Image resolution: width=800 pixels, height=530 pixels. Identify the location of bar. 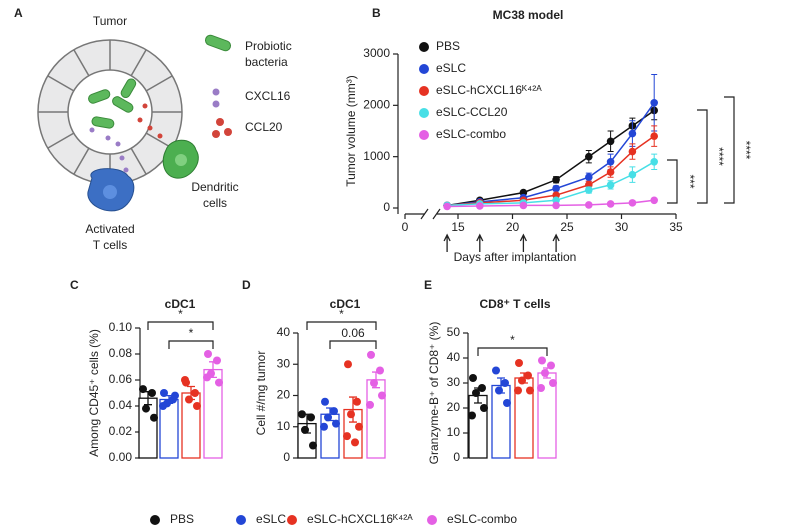
(501, 421).